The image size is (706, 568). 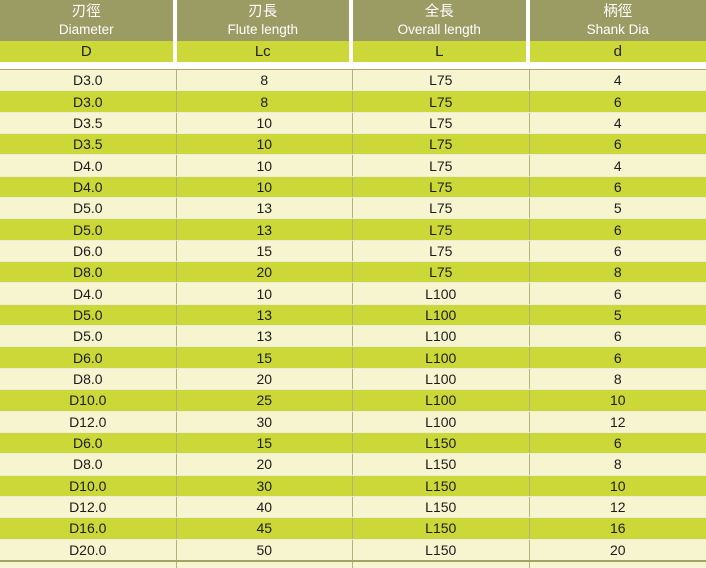 I want to click on column-header-zh: 刃徑, so click(x=86, y=11).